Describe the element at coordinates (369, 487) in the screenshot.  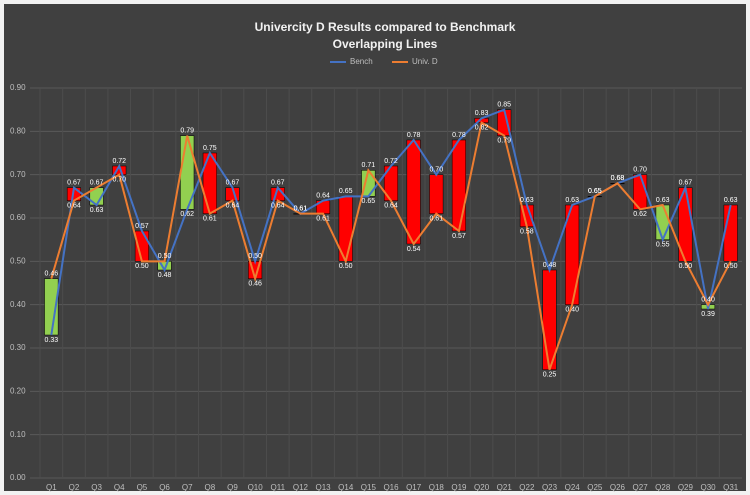
I see `x-tick-label: Q15` at that location.